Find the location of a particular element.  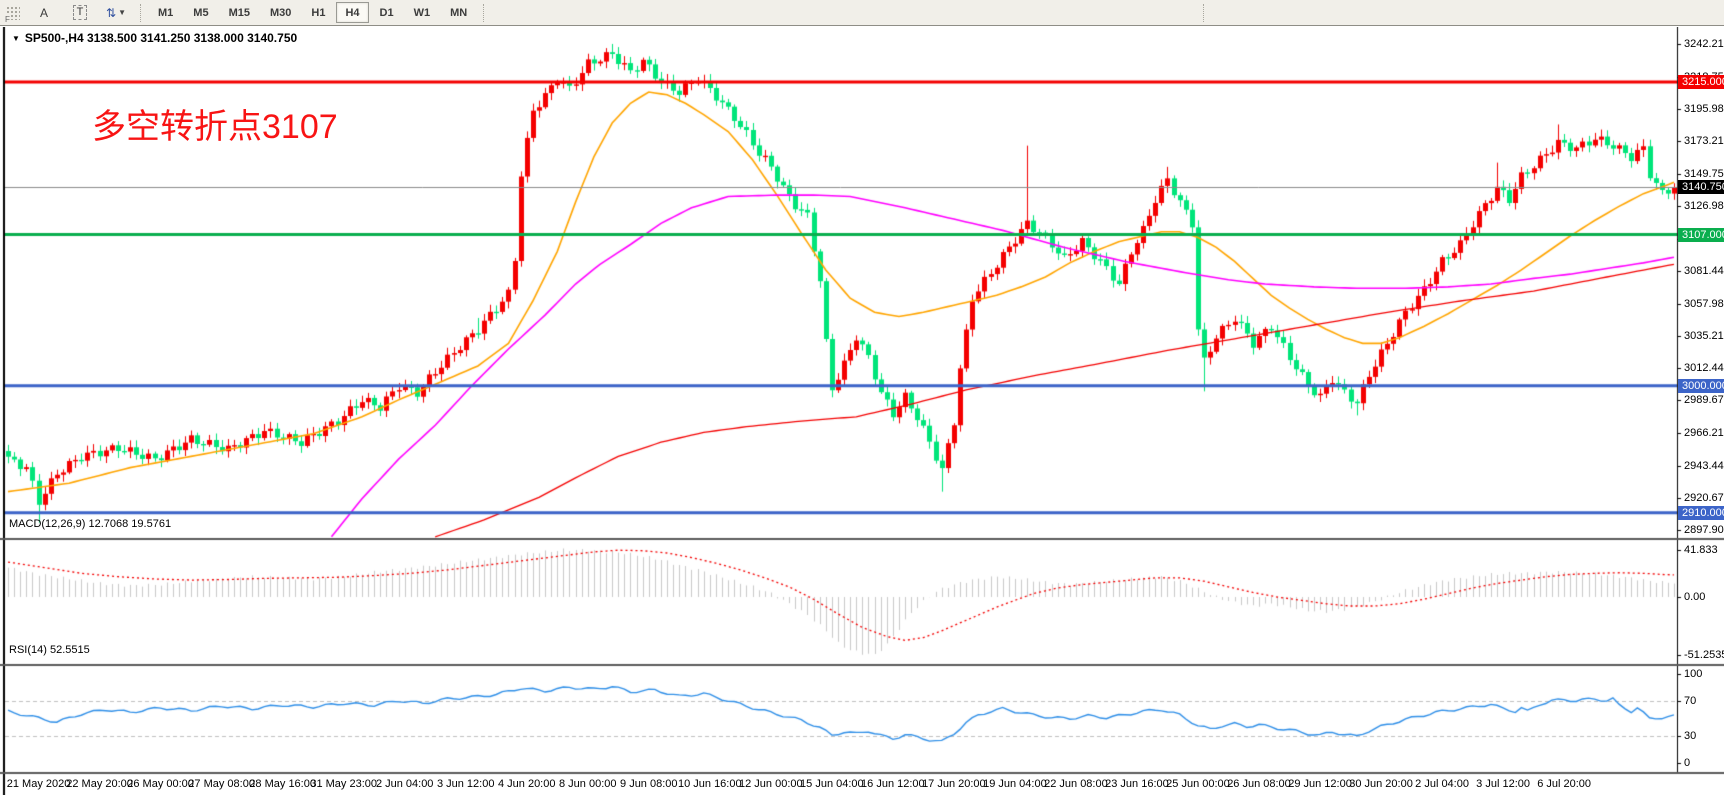

price-axis-tick: 3242.210 is located at coordinates (1704, 43).